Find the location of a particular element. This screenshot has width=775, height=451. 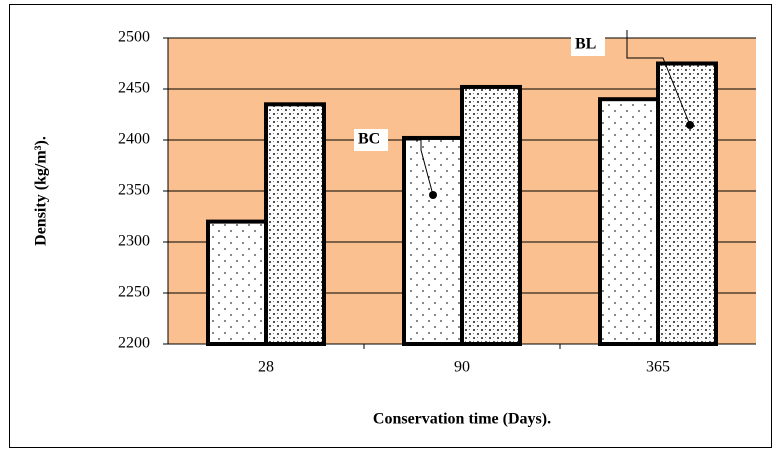

series-label: BC is located at coordinates (369, 139).